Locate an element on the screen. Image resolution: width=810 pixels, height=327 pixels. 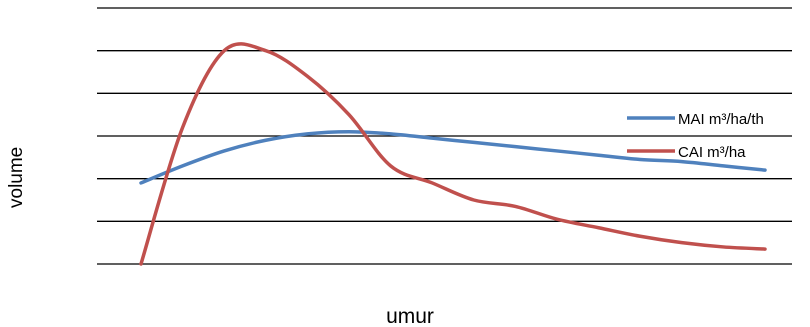
y-axis-label: volume is located at coordinates (16, 177).